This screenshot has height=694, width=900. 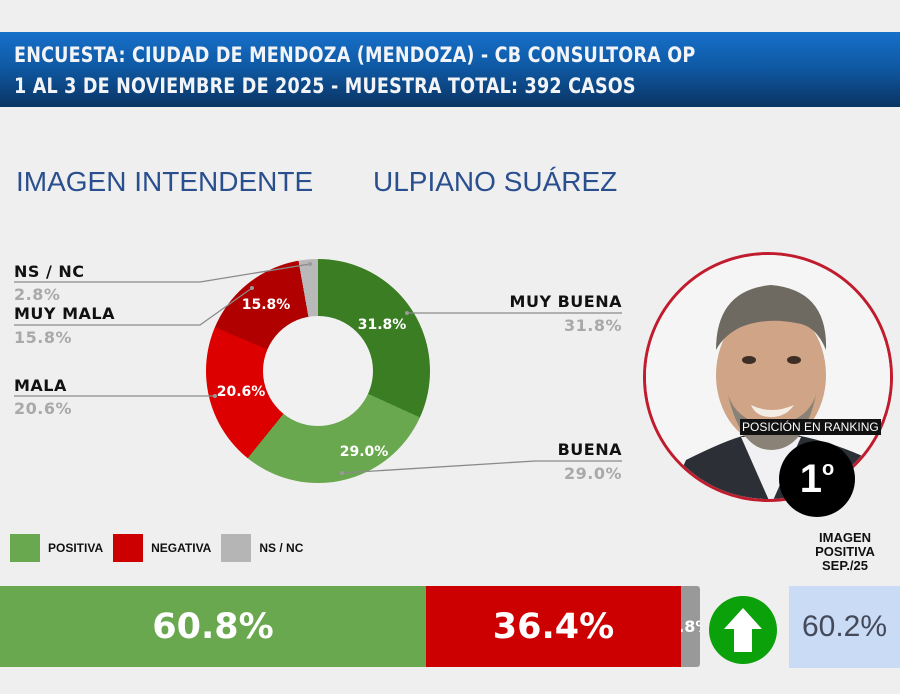 I want to click on value-buena: 29.0%, so click(x=592, y=473).